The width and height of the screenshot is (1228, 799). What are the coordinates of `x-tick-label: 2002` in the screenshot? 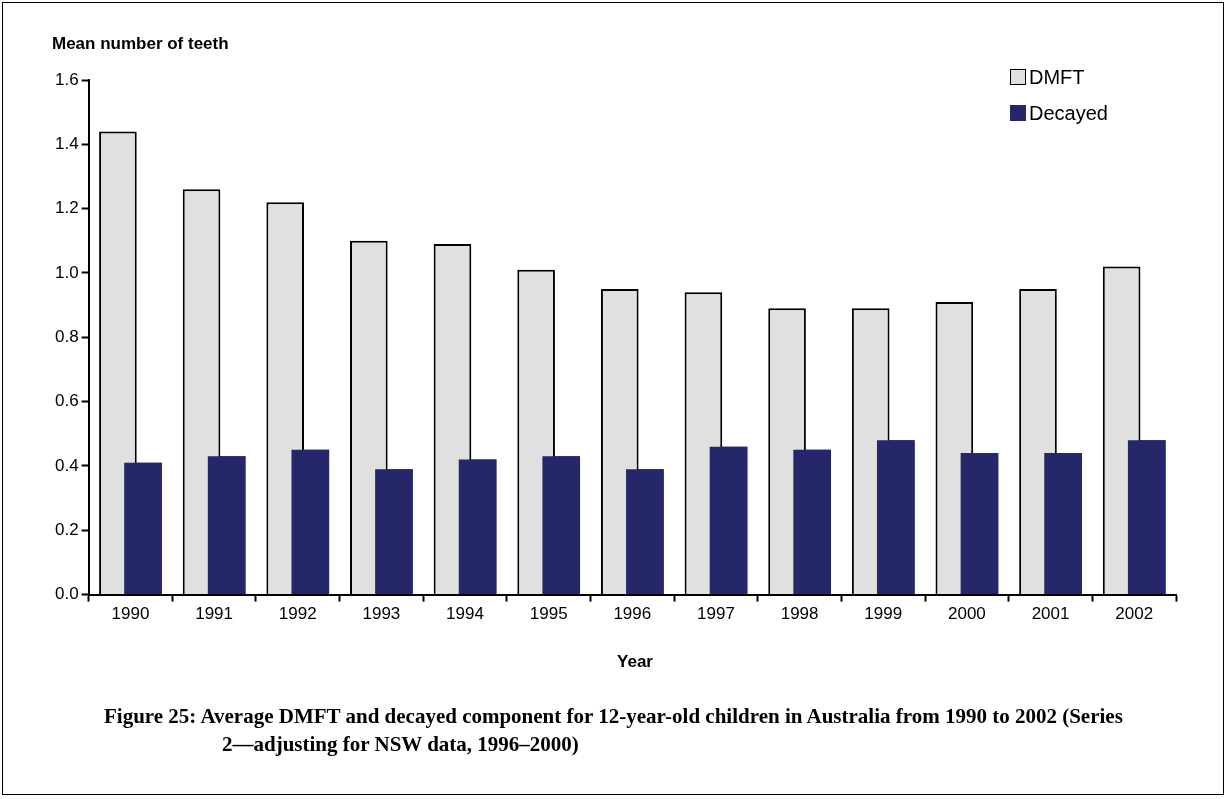 It's located at (1134, 614).